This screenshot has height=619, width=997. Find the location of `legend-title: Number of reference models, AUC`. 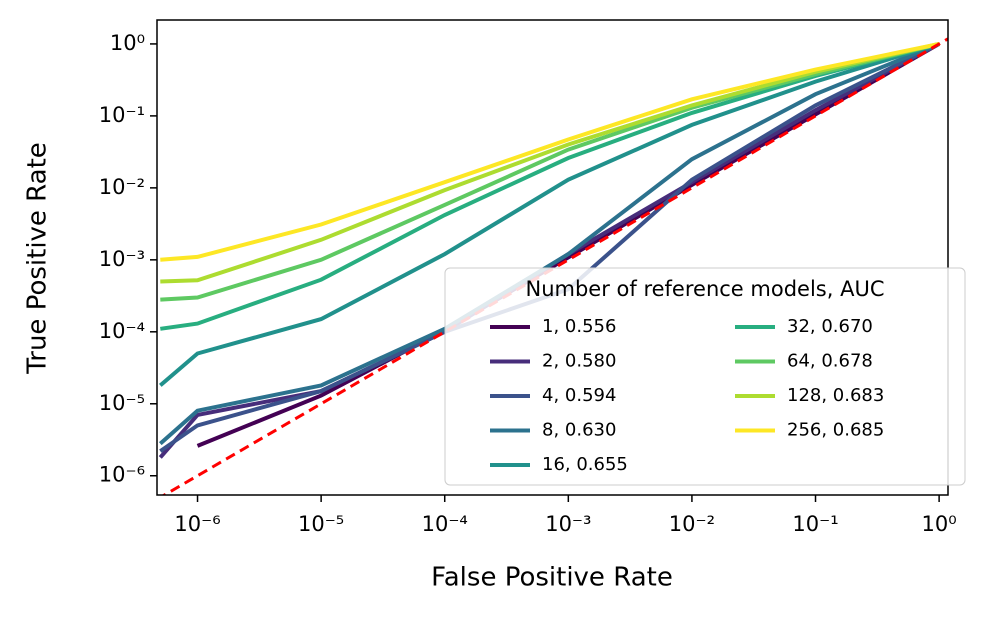

legend-title: Number of reference models, AUC is located at coordinates (705, 289).